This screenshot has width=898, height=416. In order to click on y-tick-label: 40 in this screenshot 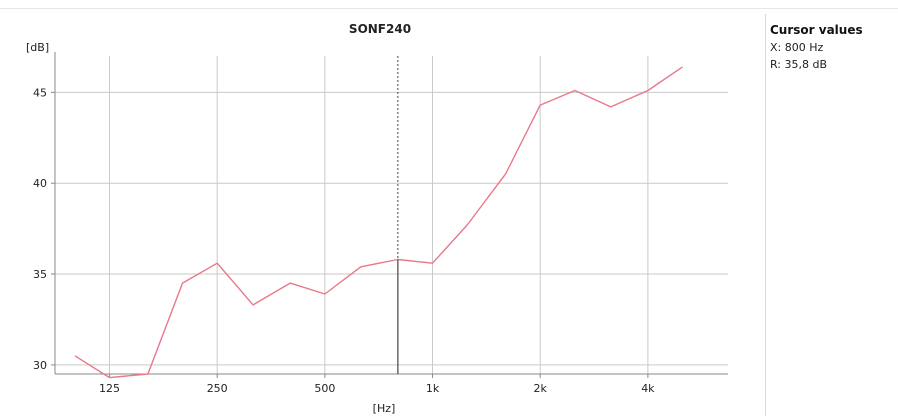, I will do `click(40, 183)`.